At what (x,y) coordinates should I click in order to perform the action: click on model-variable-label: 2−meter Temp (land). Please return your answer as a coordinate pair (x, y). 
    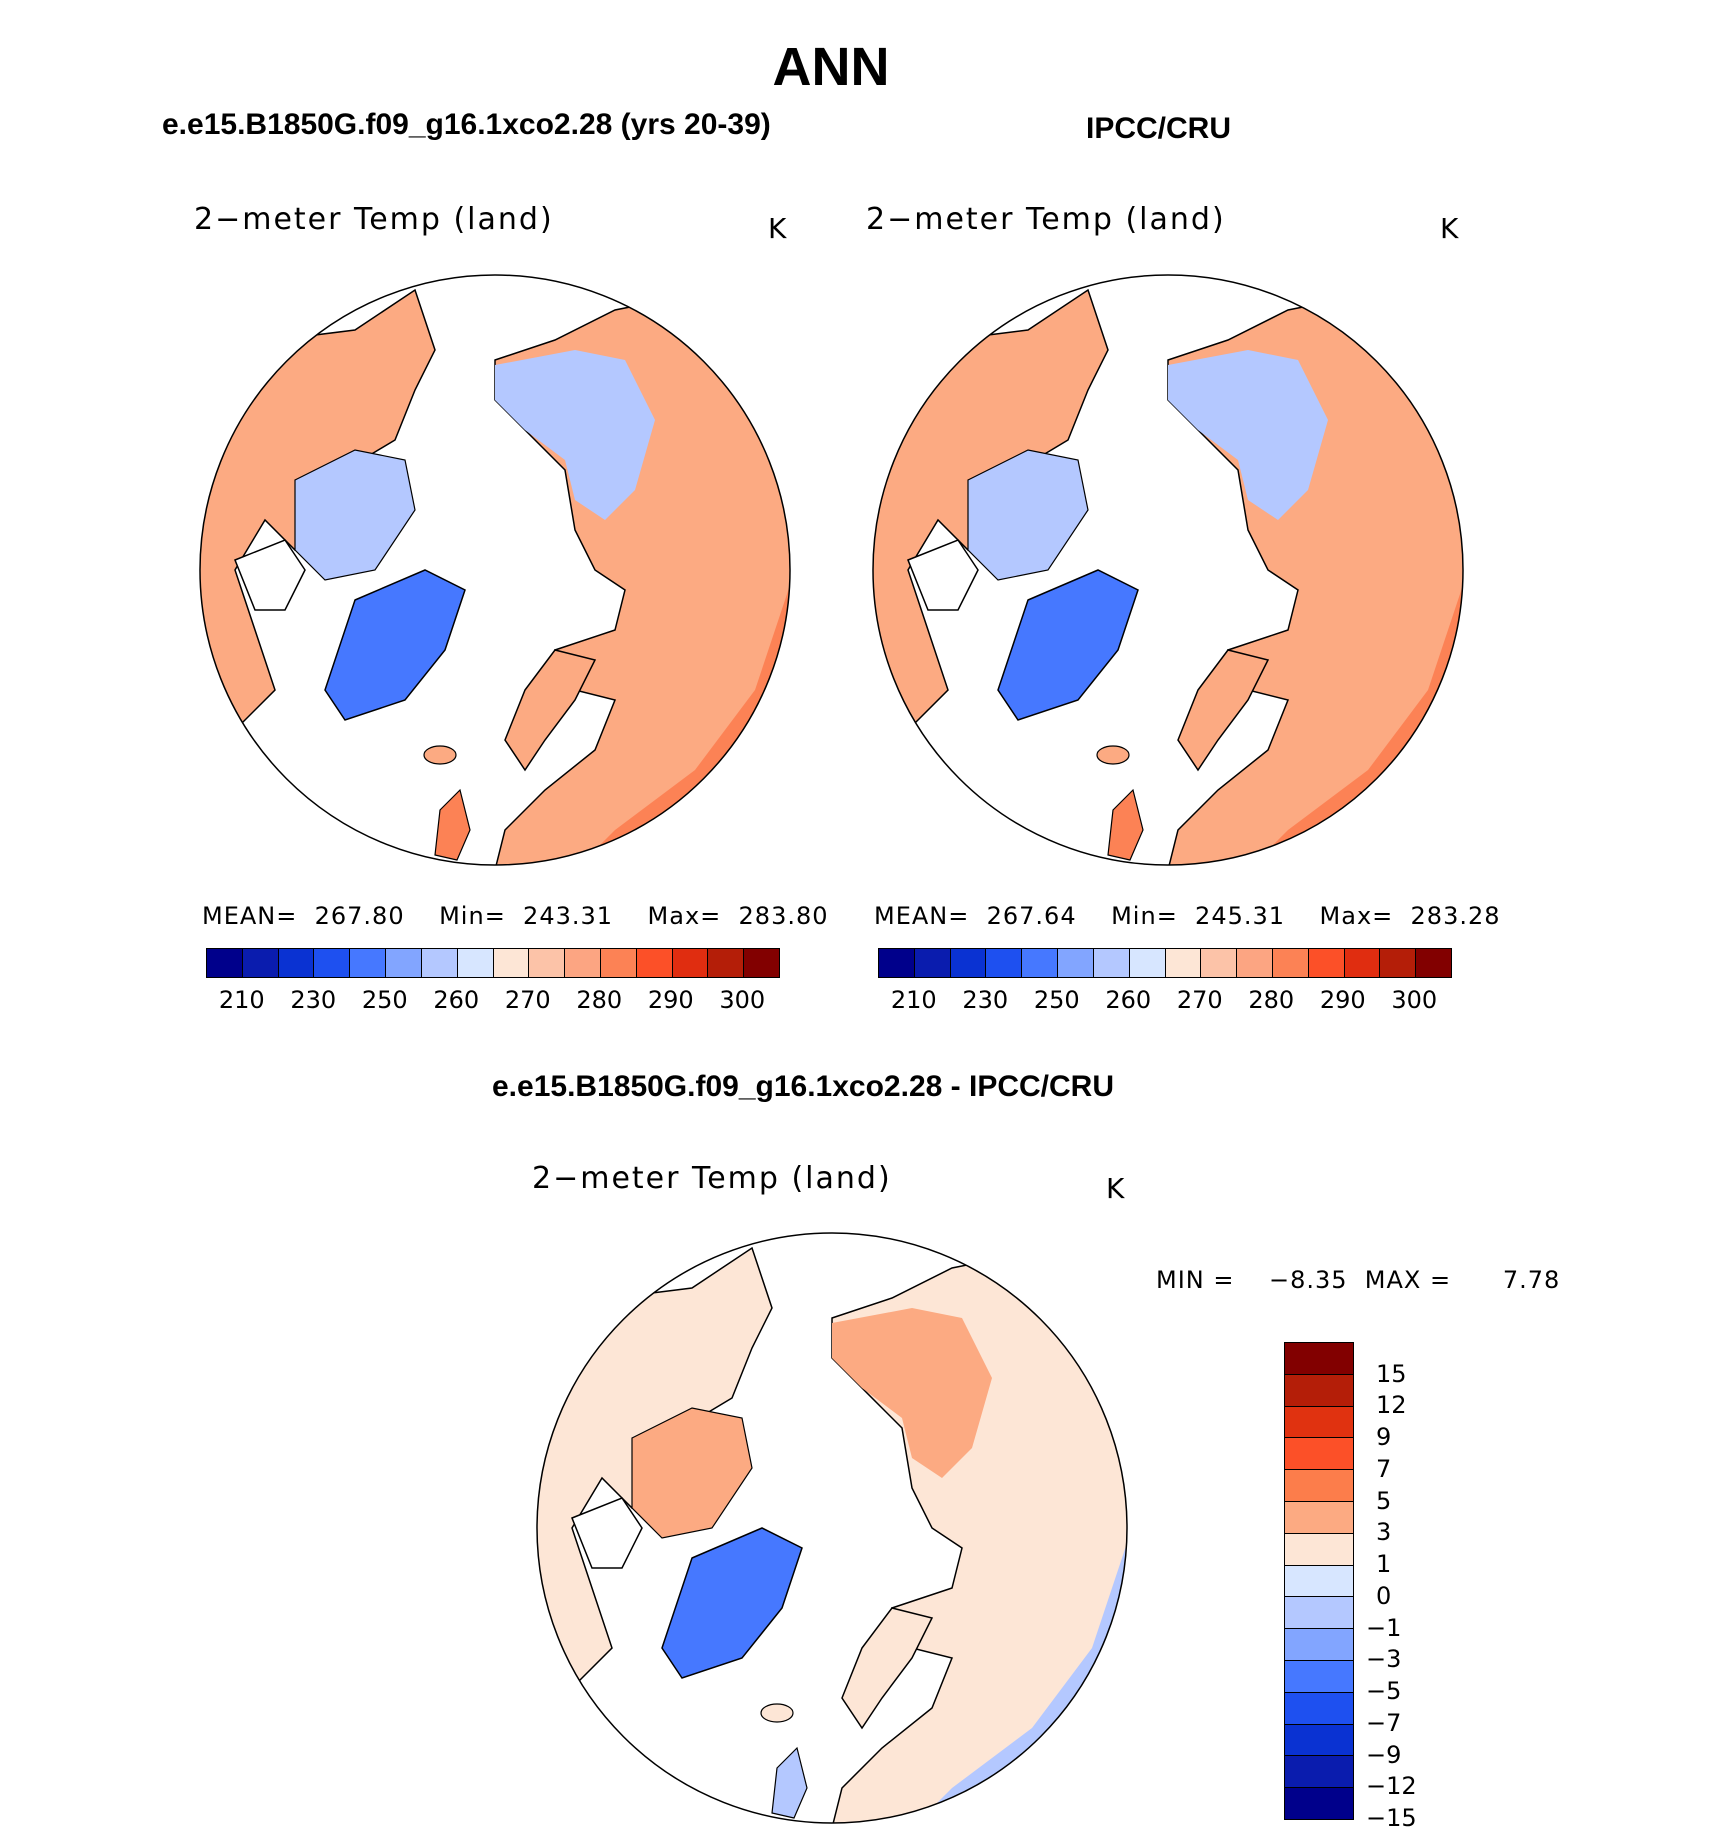
    Looking at the image, I should click on (374, 219).